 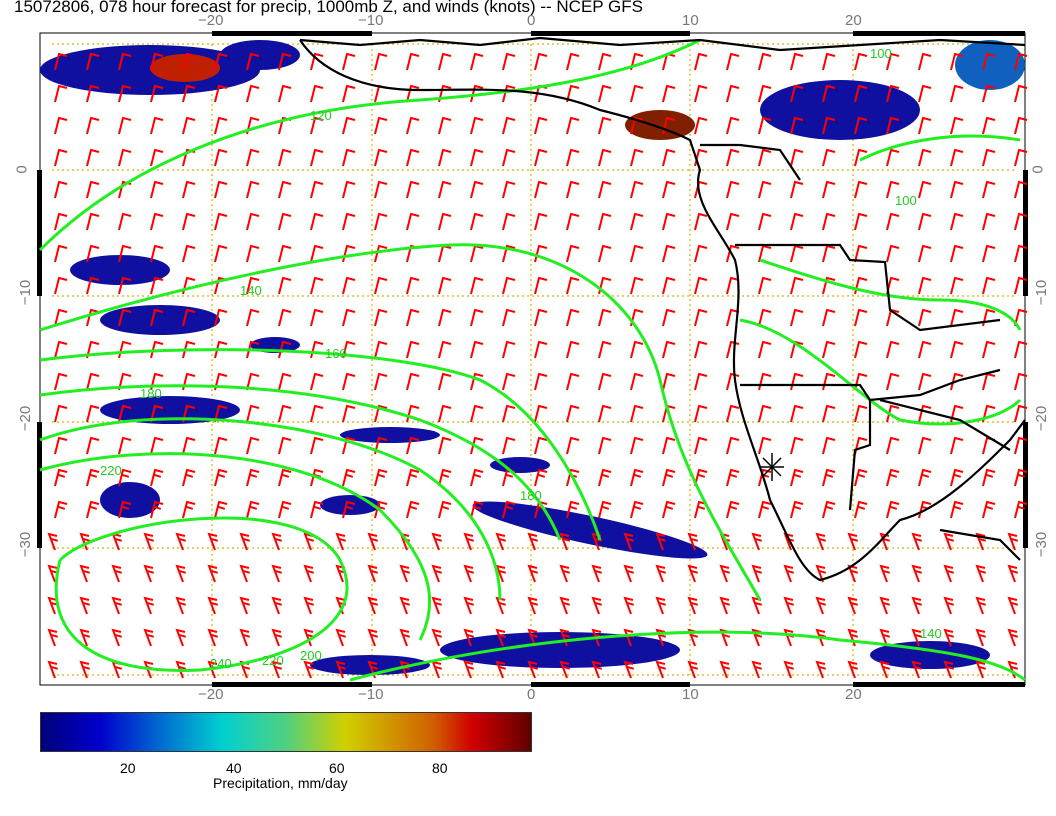 I want to click on colorbar-tick: 80, so click(x=440, y=768).